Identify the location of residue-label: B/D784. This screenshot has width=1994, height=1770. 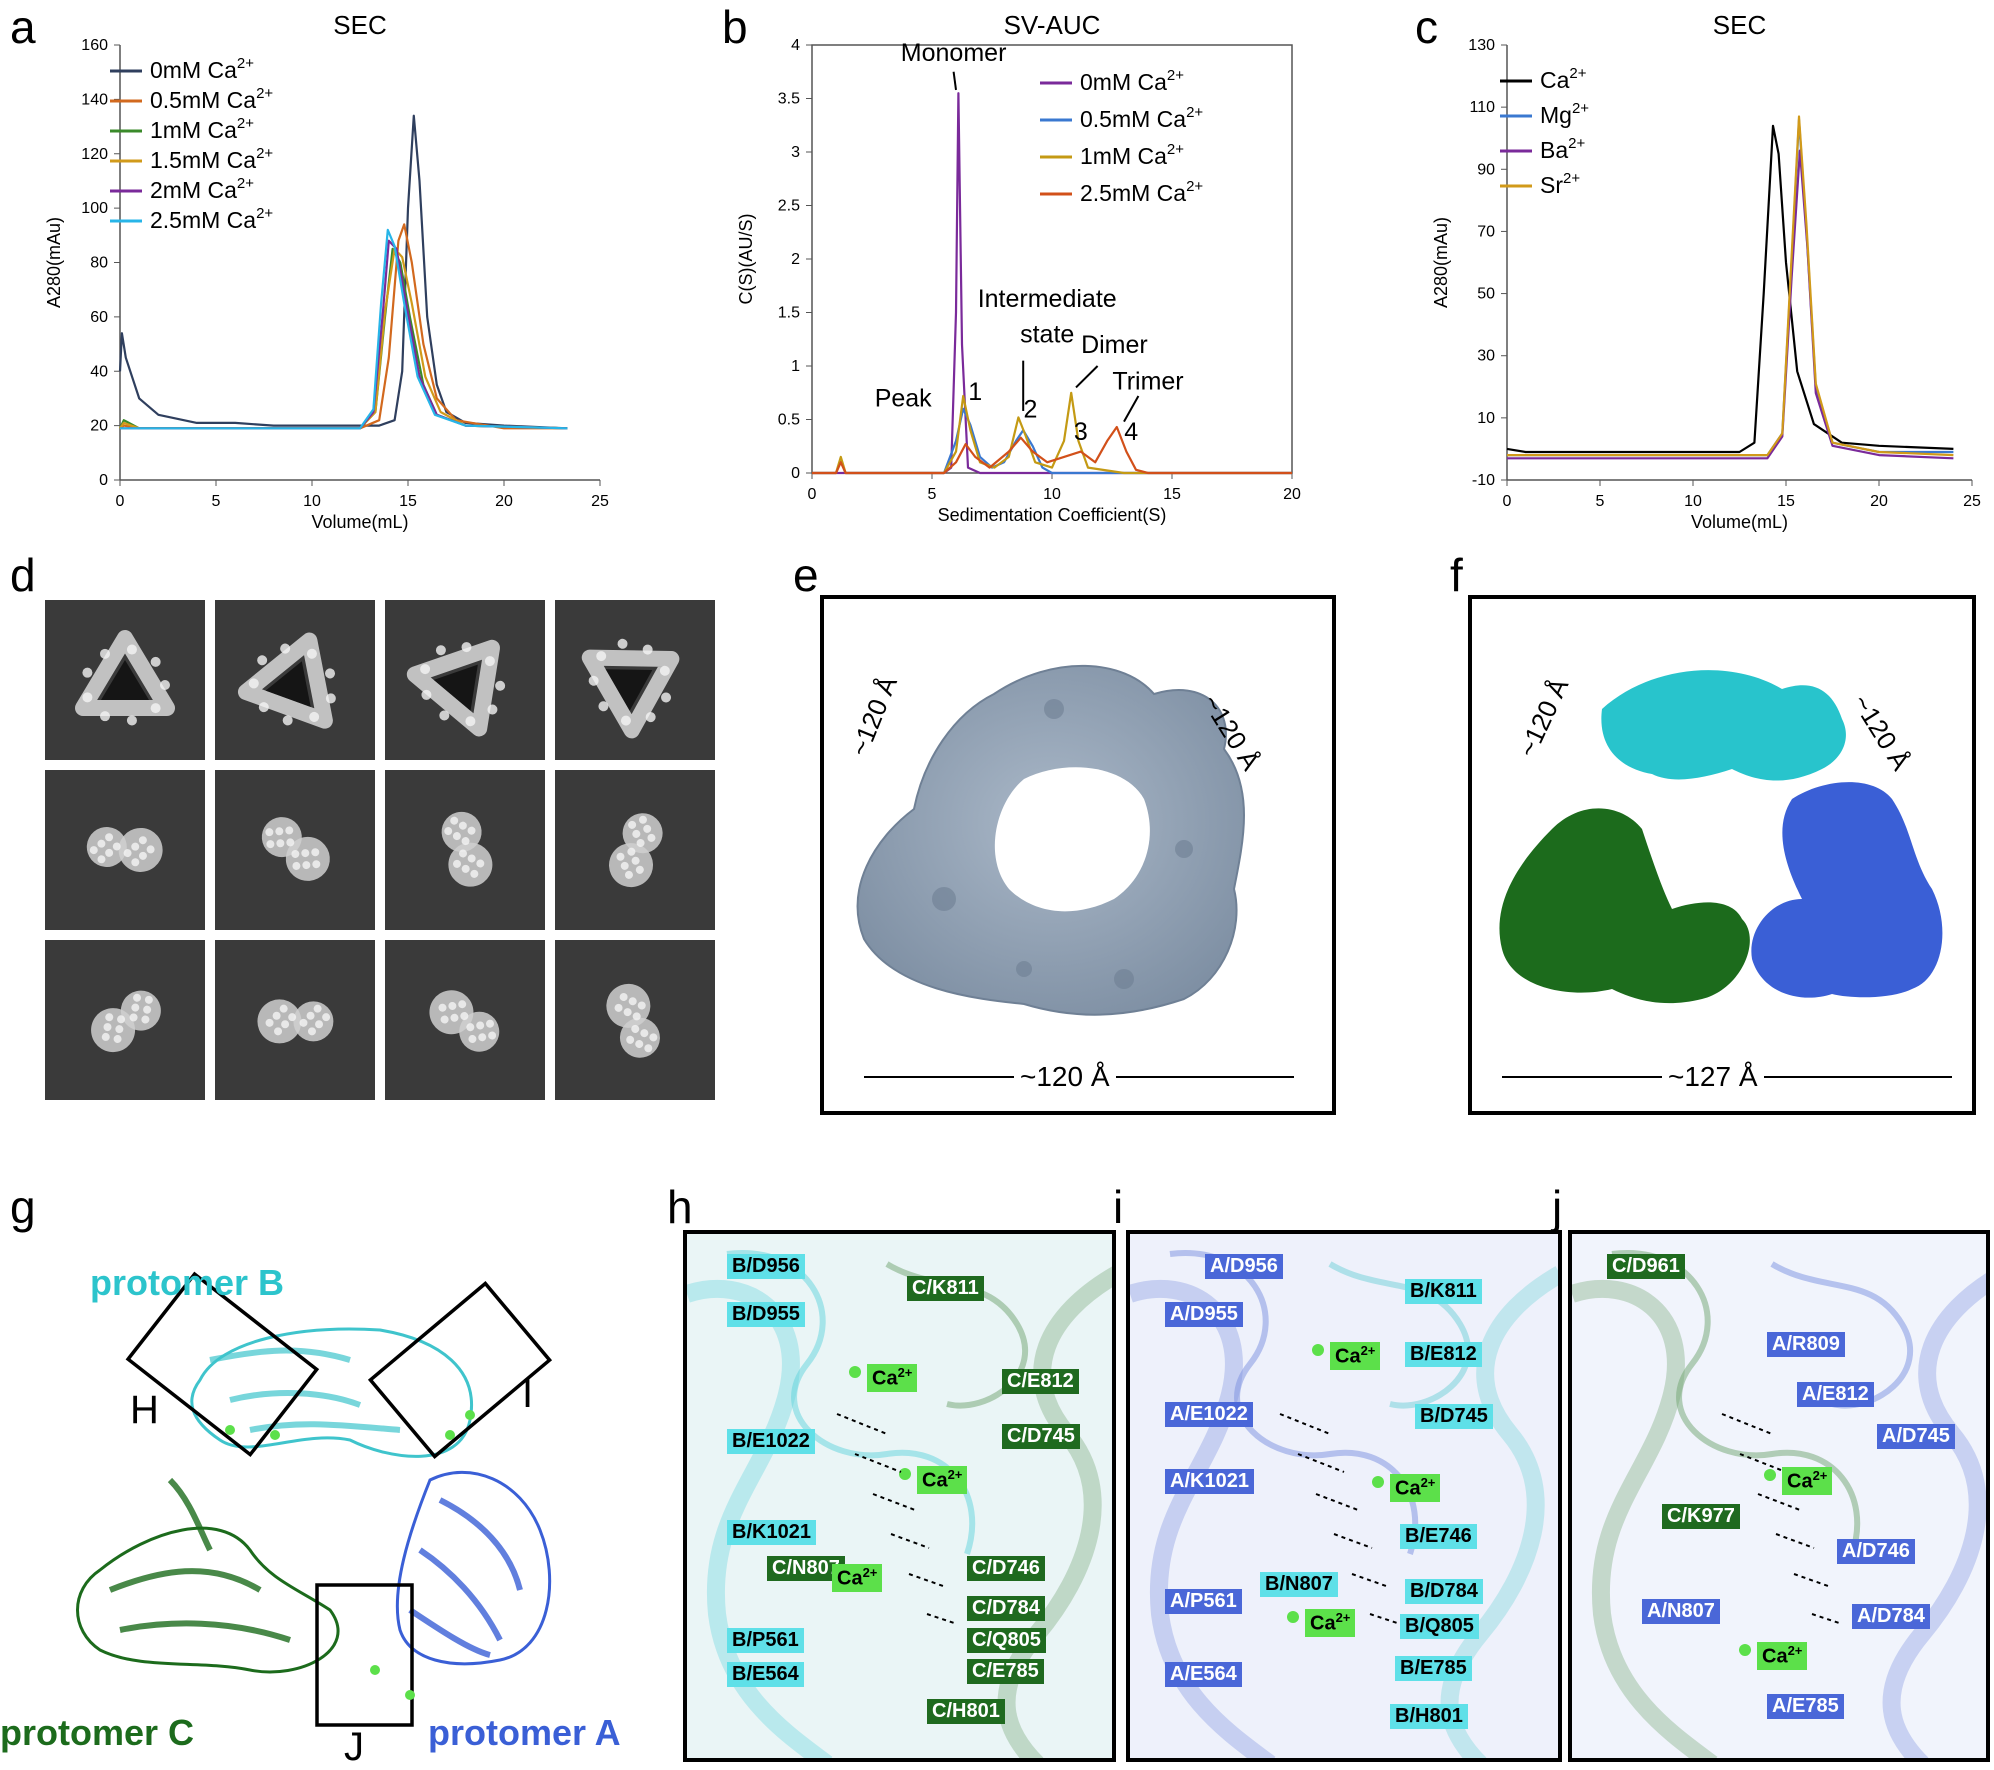
(1444, 1591).